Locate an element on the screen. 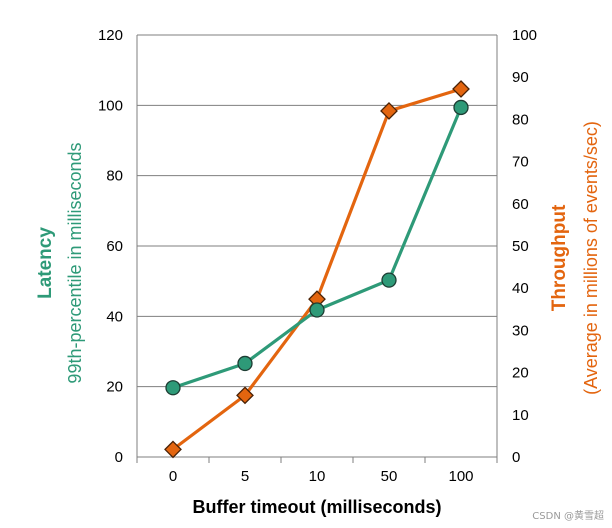 This screenshot has width=612, height=528. right-axis-ticks: 0 10 20 30 40 50 60 70 80 90 100 is located at coordinates (524, 246).